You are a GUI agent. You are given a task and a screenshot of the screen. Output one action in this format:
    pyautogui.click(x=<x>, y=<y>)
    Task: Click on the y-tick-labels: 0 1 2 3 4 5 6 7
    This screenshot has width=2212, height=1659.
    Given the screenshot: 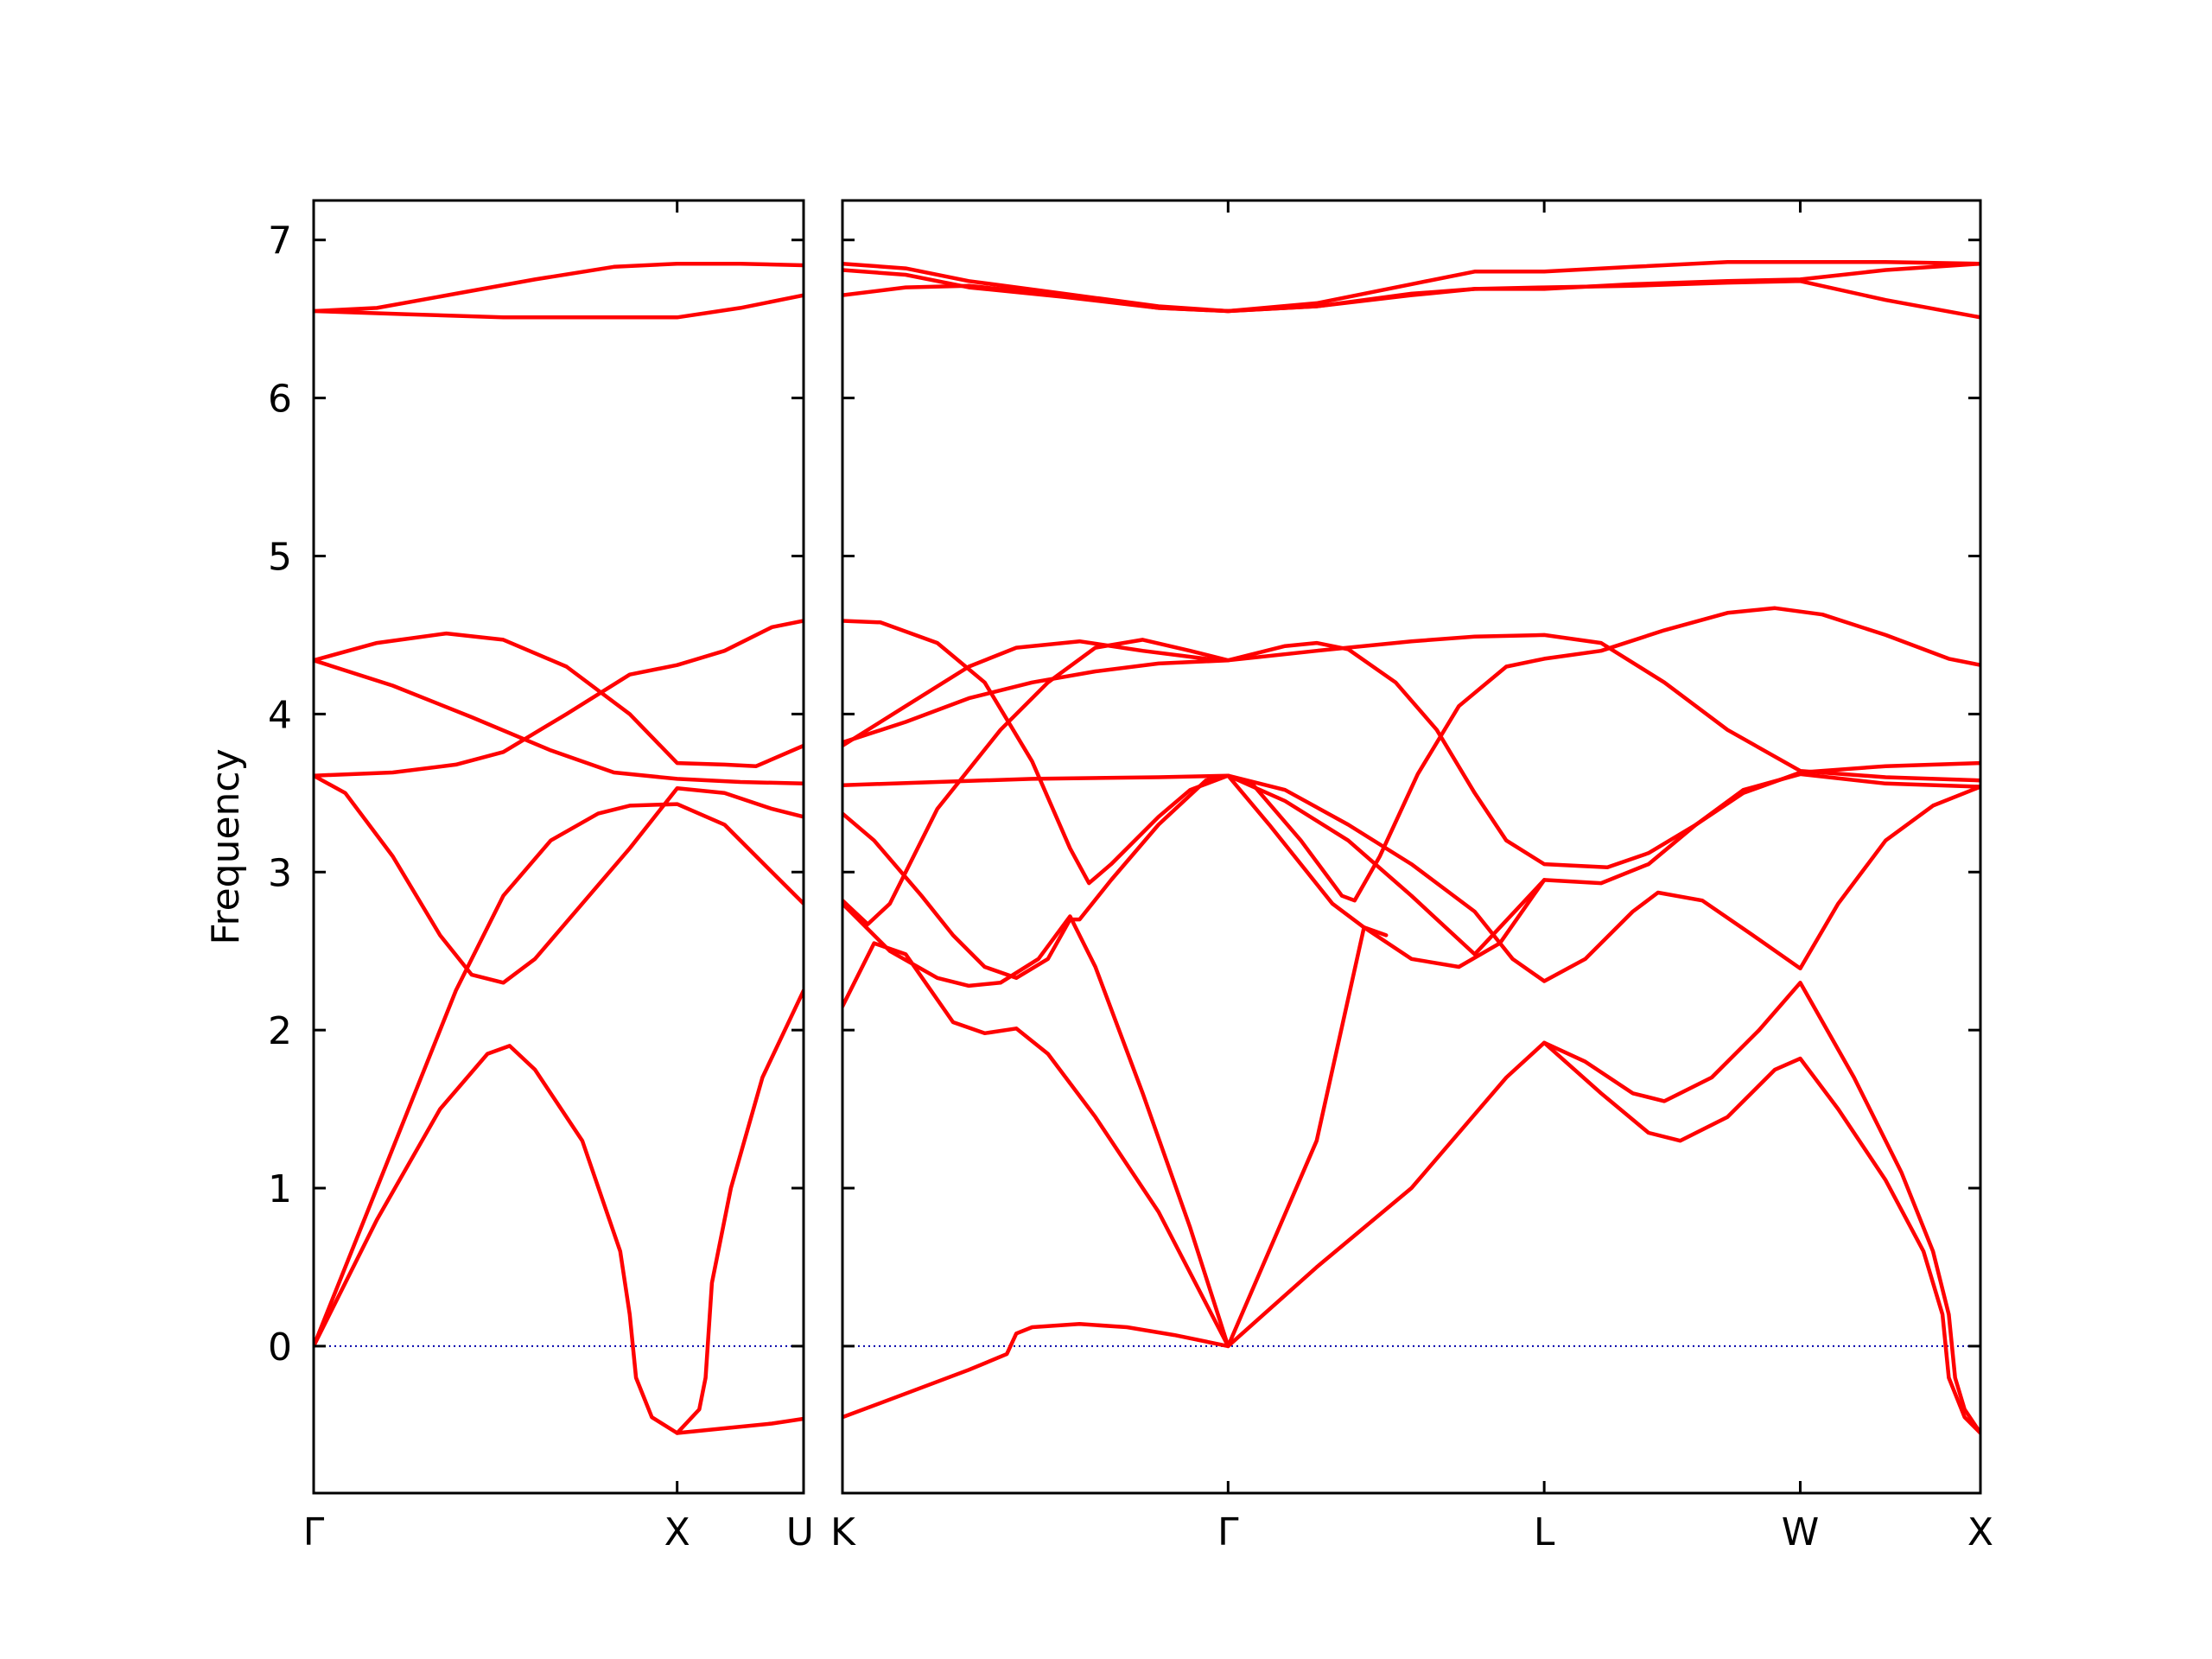 What is the action you would take?
    pyautogui.click(x=280, y=794)
    